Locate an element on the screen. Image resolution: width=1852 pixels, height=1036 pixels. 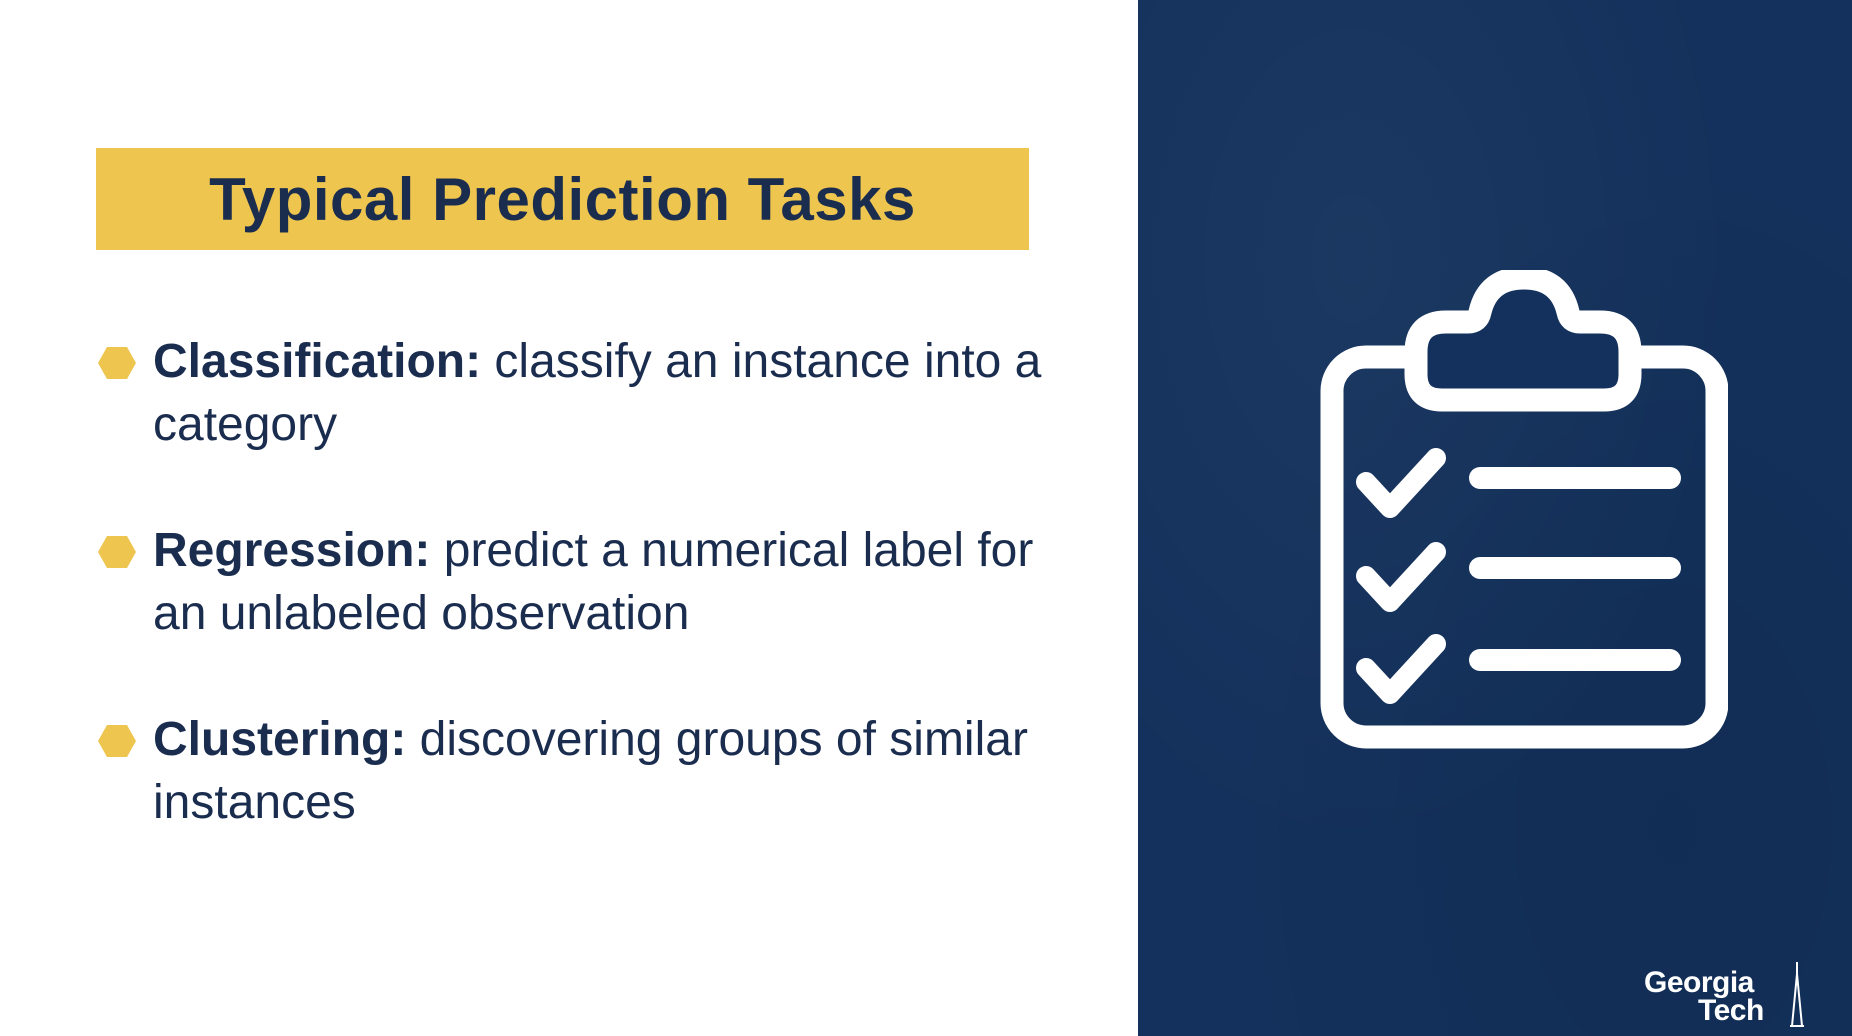
georgia-tech-logo: Georgia Tech is located at coordinates (1727, 994).